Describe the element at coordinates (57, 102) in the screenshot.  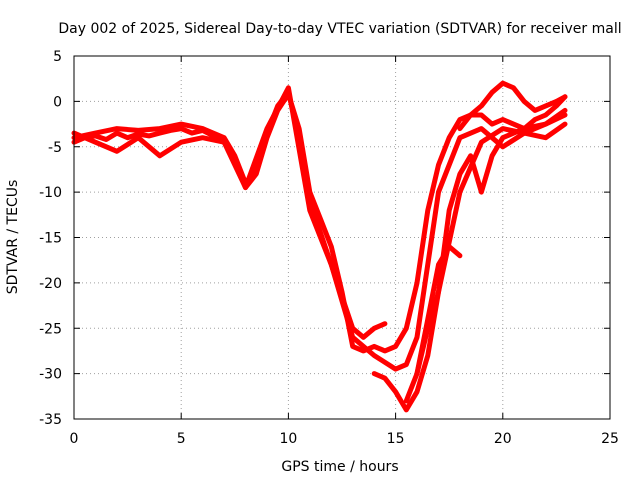
I see `y-tick-label: 0` at that location.